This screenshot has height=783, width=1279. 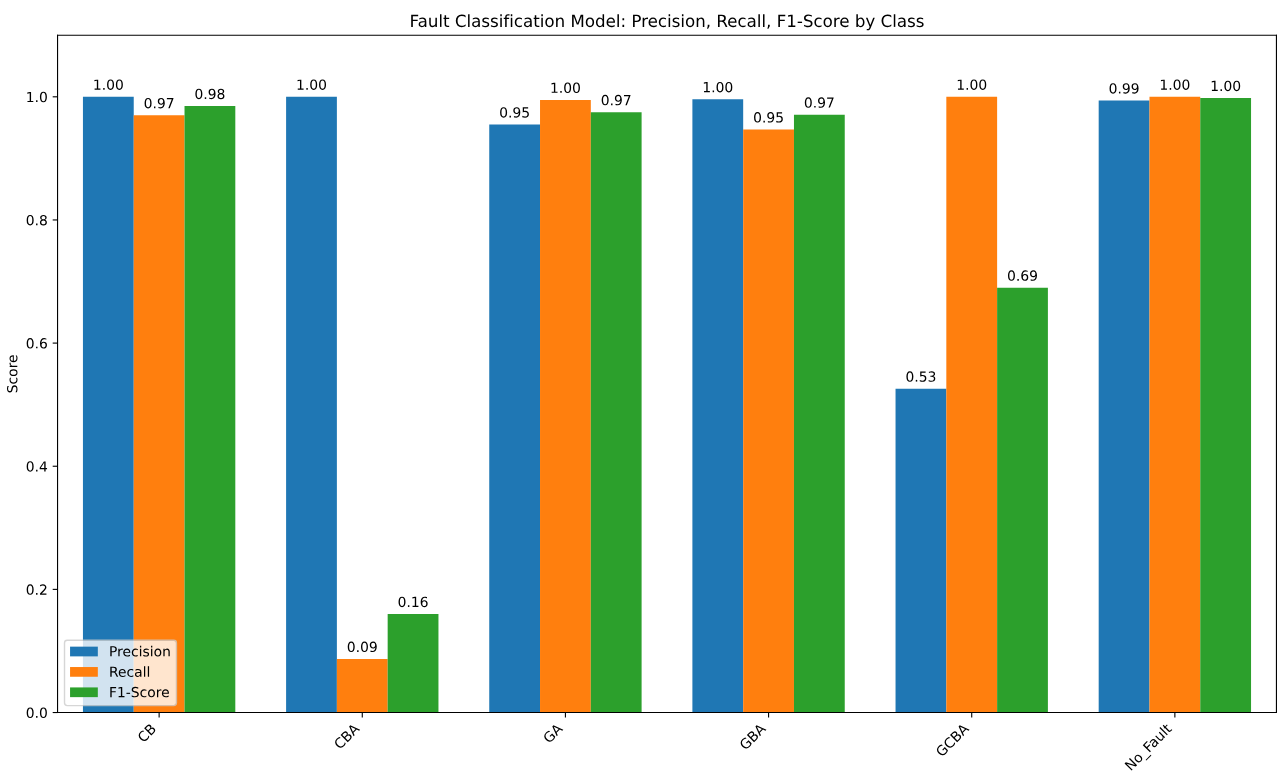 I want to click on x-tick-label: CB, so click(x=146, y=733).